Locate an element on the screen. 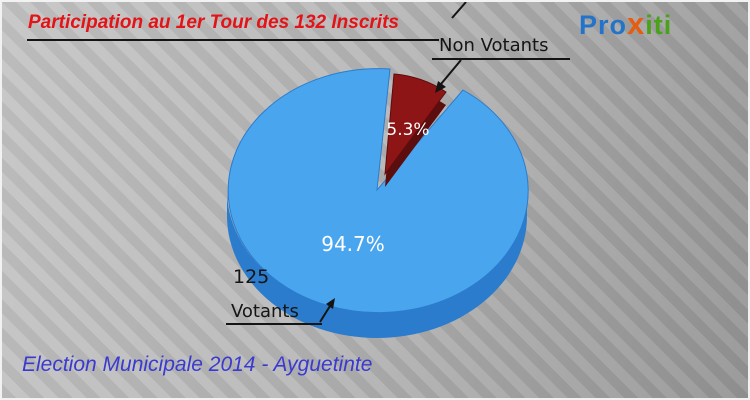 The height and width of the screenshot is (400, 750). votants-count: 125 is located at coordinates (251, 277).